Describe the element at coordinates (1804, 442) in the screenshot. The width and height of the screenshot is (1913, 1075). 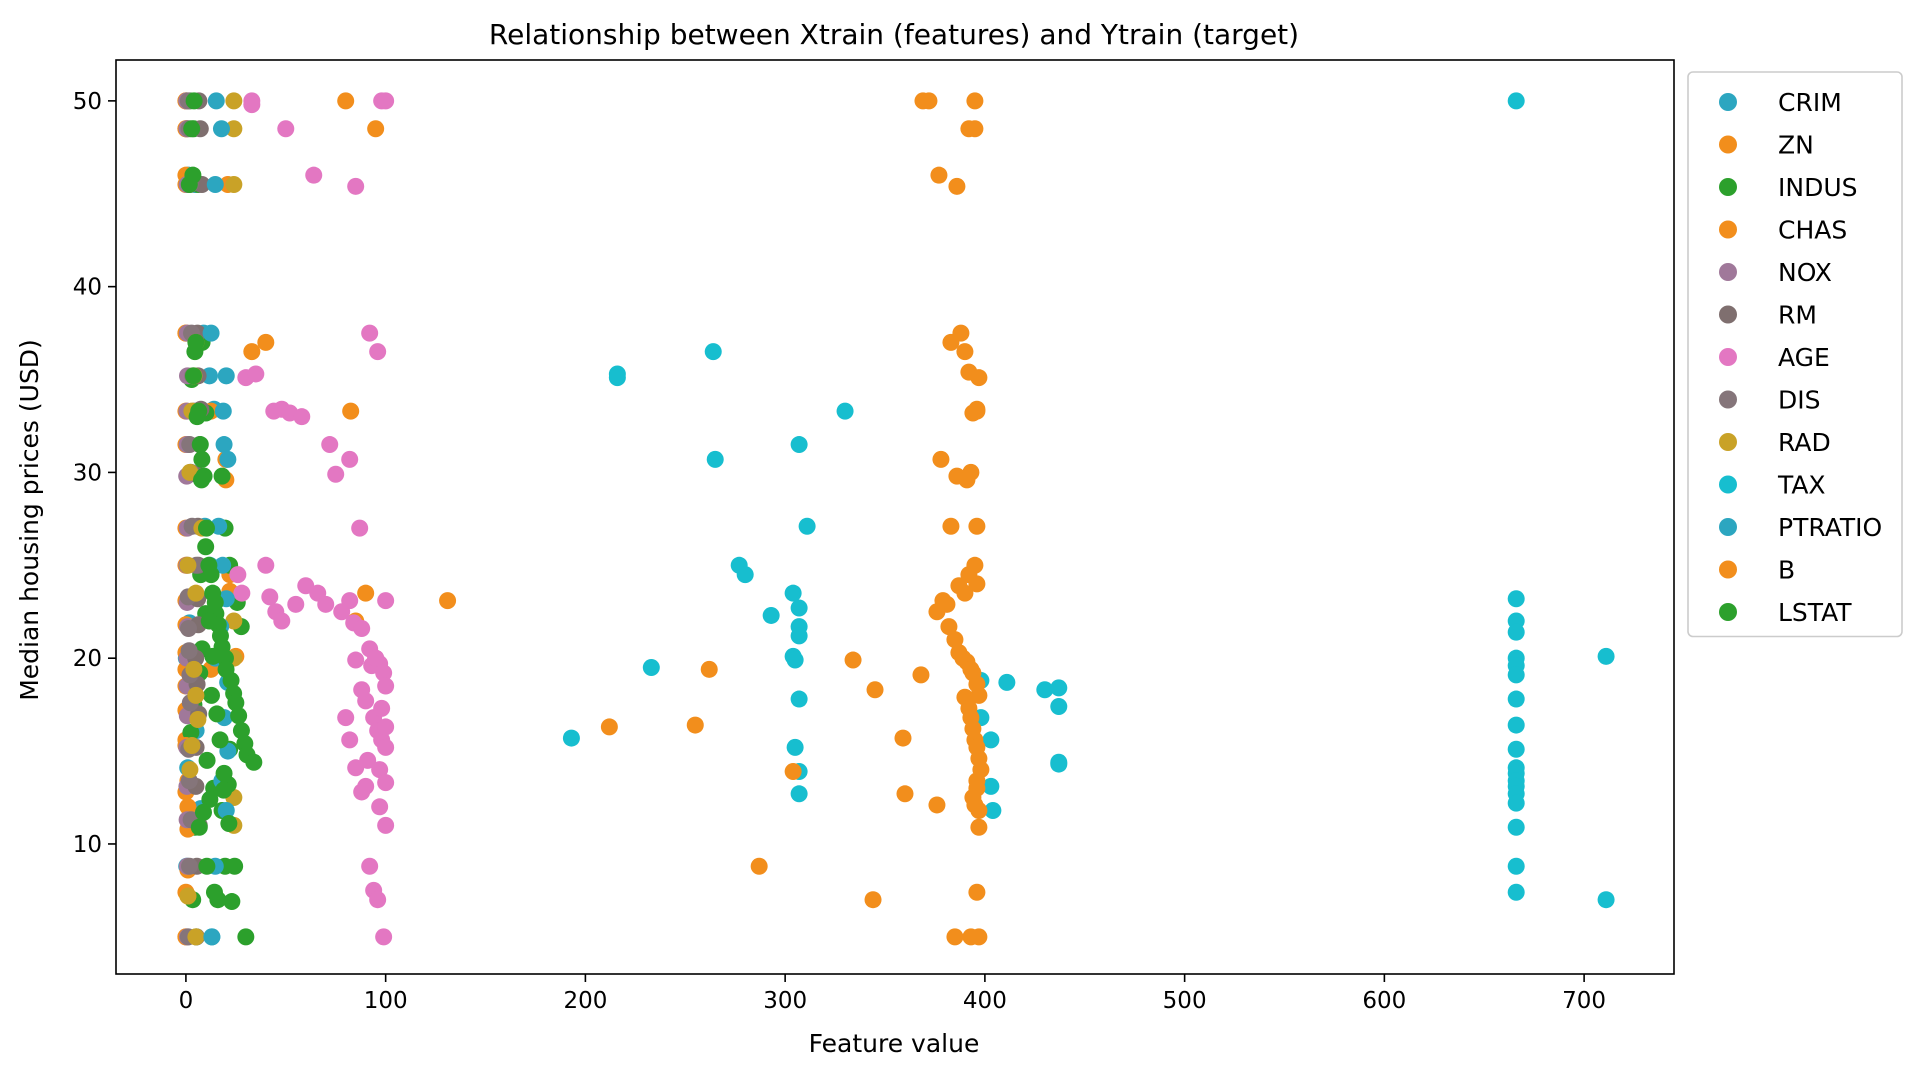
I see `legend-label: RAD` at that location.